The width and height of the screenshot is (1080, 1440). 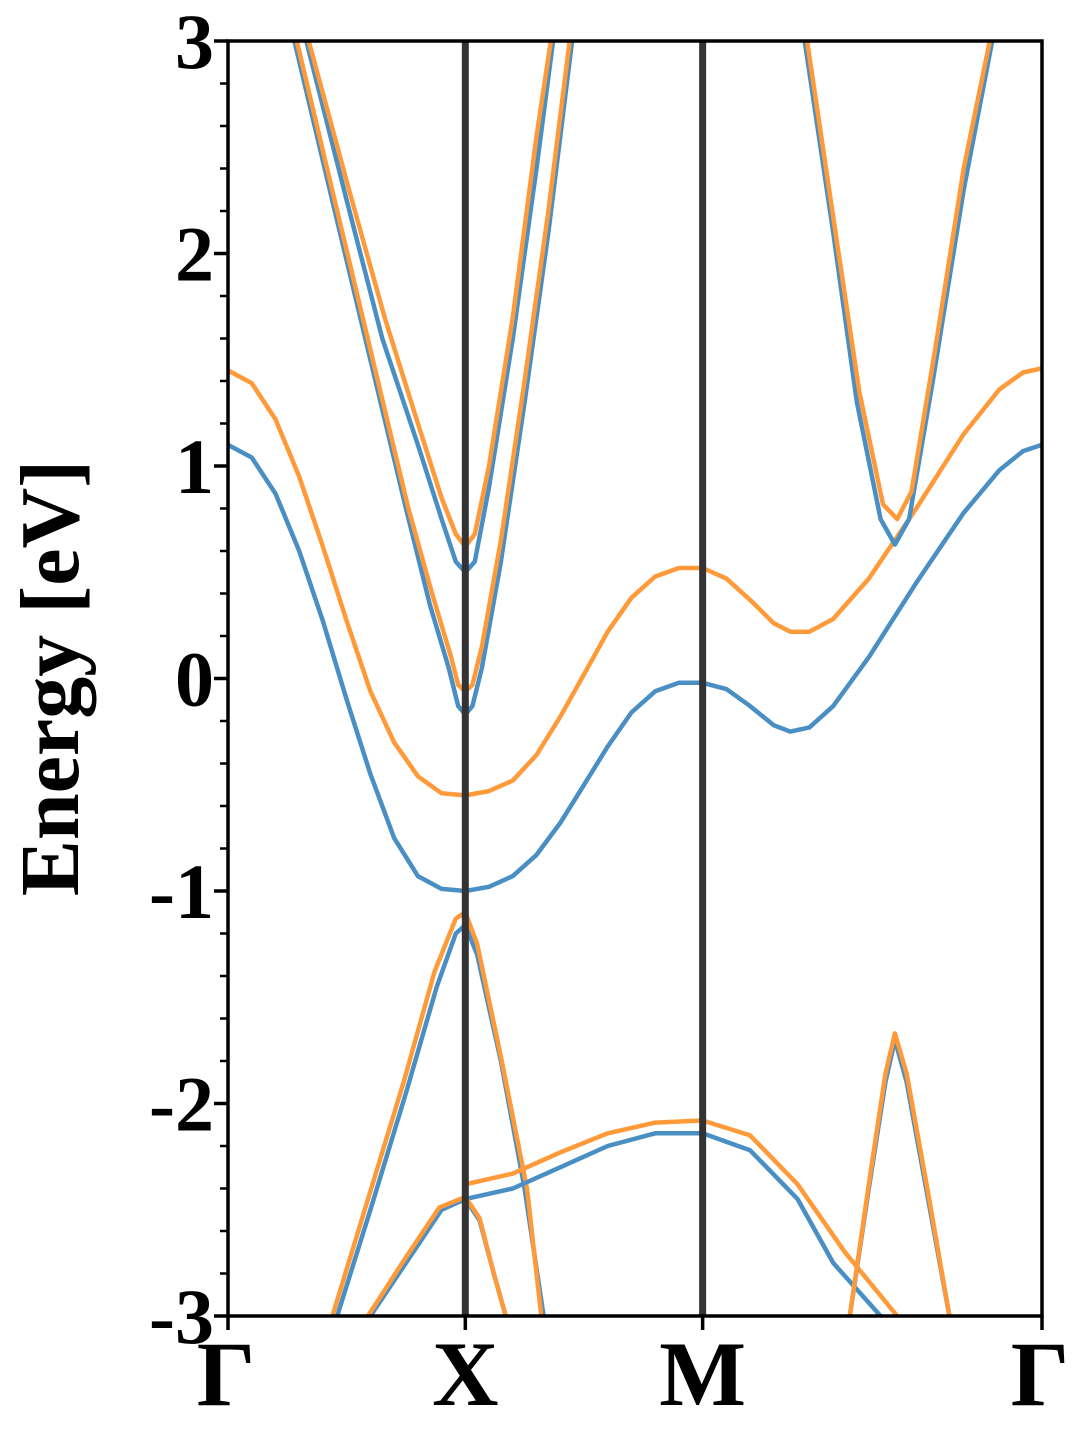 I want to click on y-tick-label: 2, so click(x=194, y=254).